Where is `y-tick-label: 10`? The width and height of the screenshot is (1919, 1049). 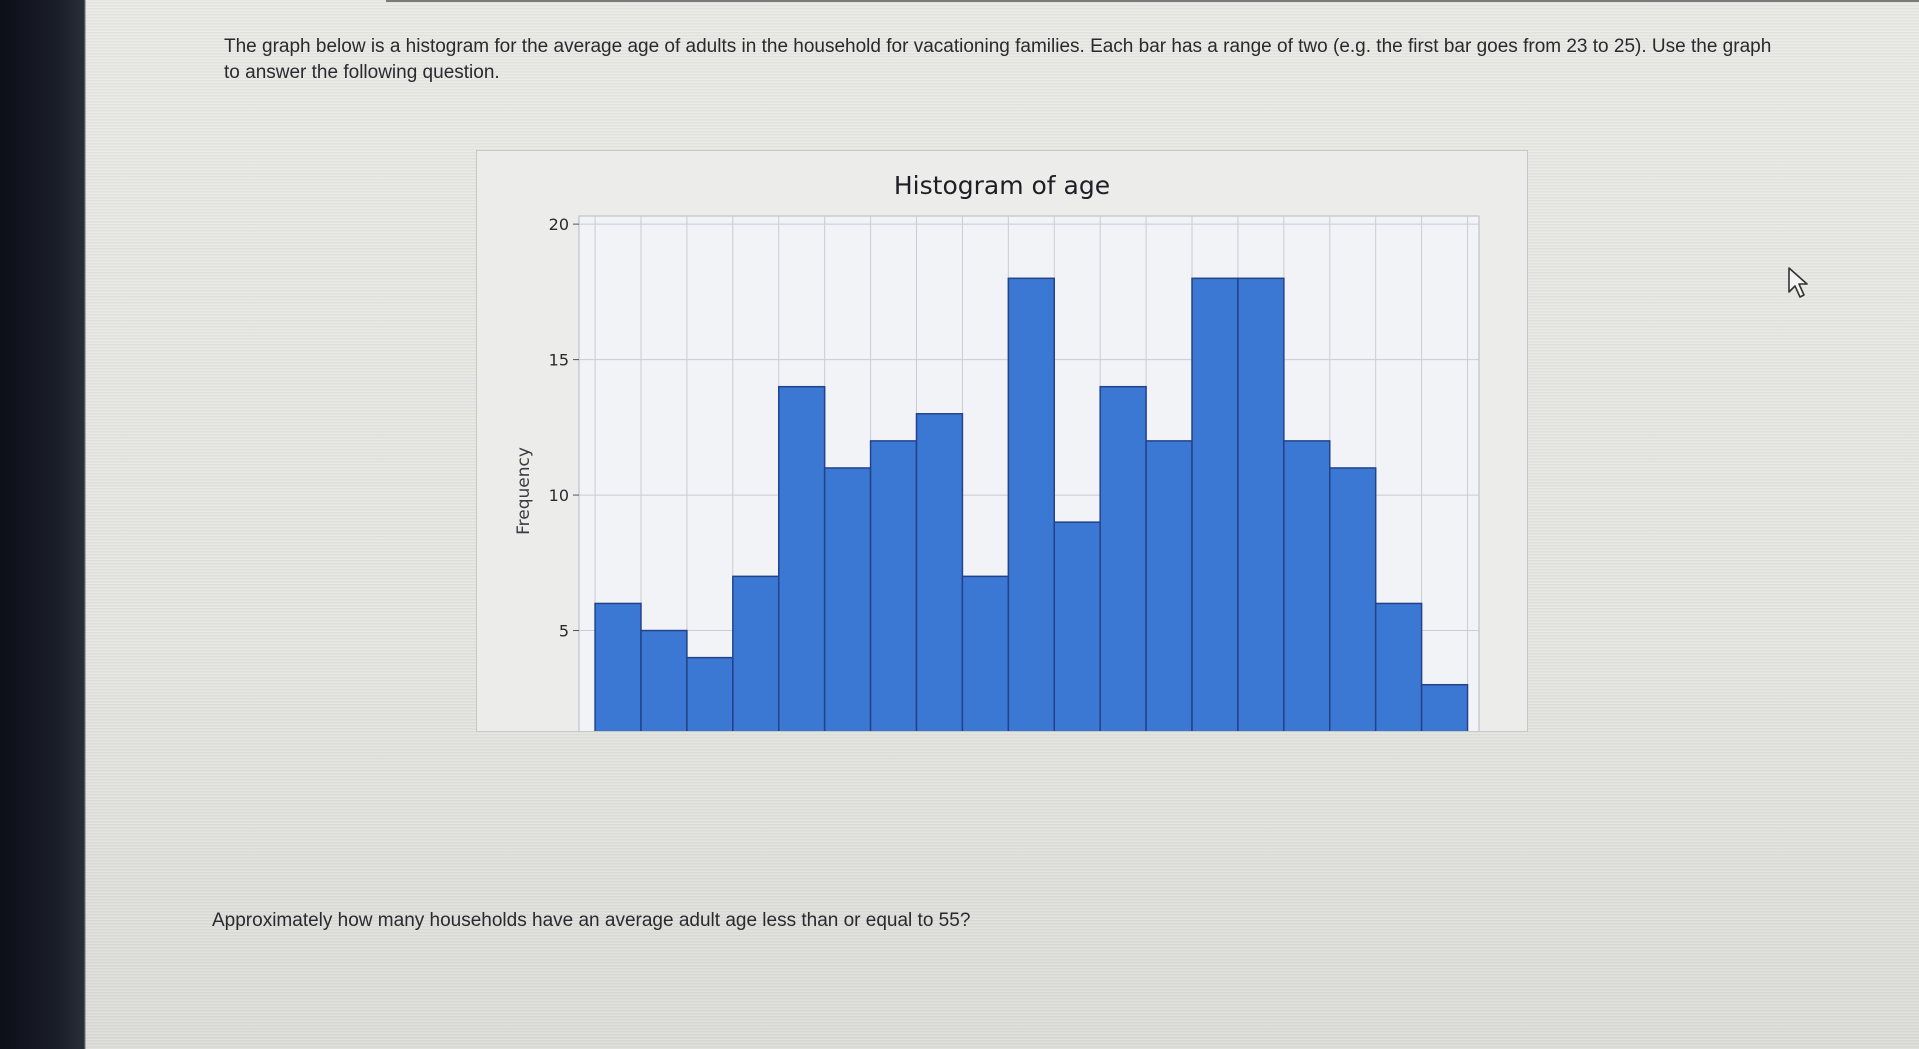
y-tick-label: 10 is located at coordinates (559, 495).